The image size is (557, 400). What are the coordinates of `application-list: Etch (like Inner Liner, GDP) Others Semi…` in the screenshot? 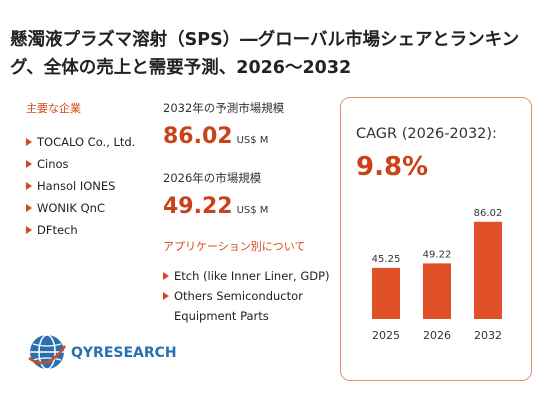 It's located at (250, 296).